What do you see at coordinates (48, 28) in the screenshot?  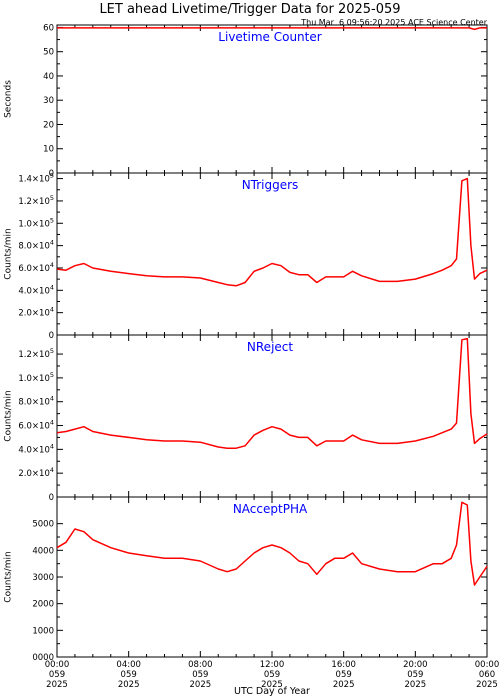 I see `y-tick-label: 60` at bounding box center [48, 28].